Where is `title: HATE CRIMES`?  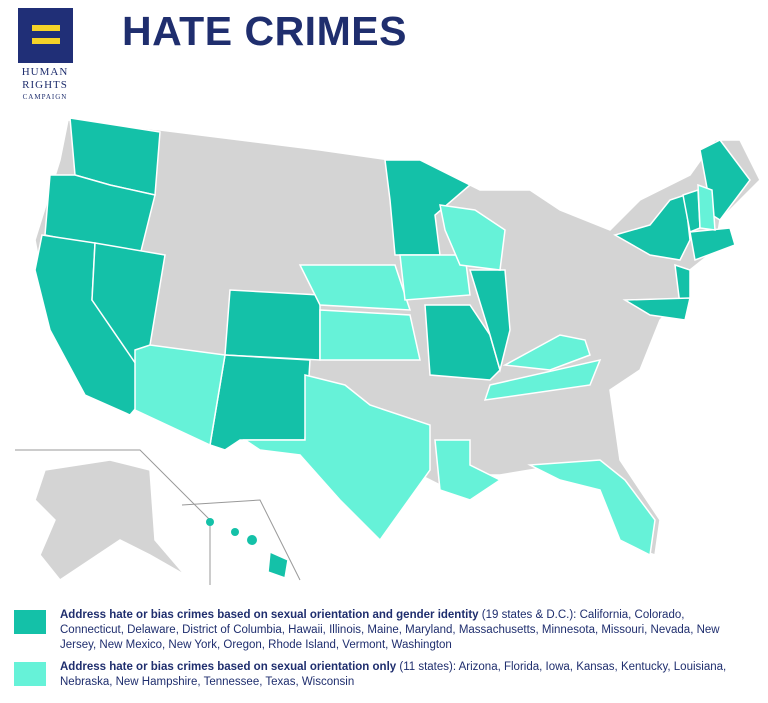 title: HATE CRIMES is located at coordinates (264, 31).